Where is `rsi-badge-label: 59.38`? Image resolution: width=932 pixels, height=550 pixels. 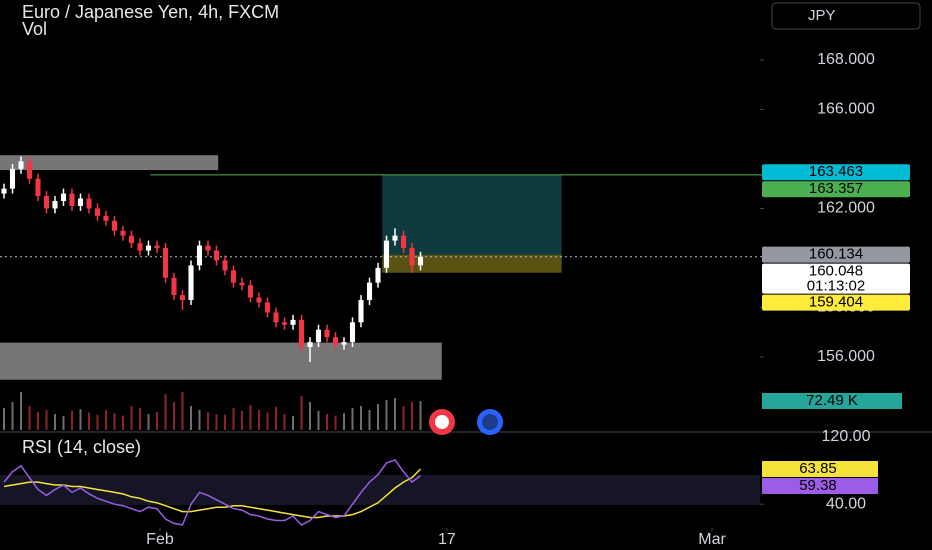
rsi-badge-label: 59.38 is located at coordinates (818, 485).